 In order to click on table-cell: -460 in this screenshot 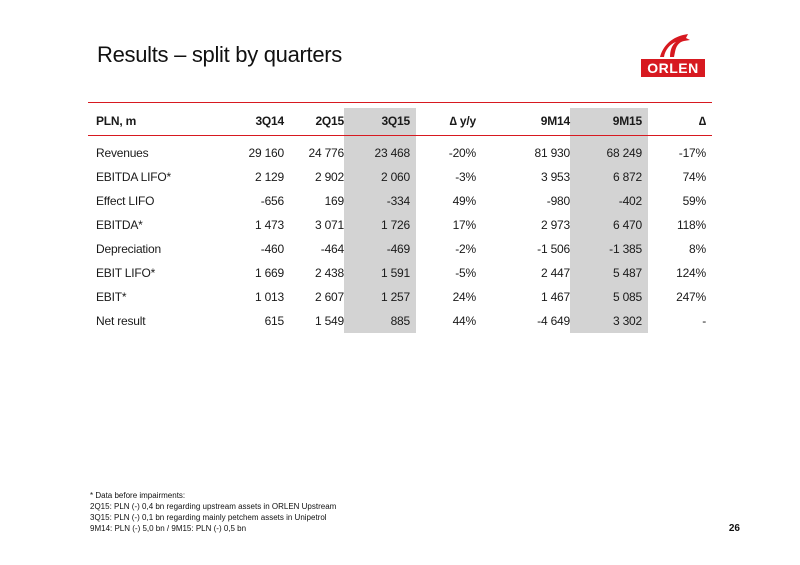, I will do `click(272, 249)`.